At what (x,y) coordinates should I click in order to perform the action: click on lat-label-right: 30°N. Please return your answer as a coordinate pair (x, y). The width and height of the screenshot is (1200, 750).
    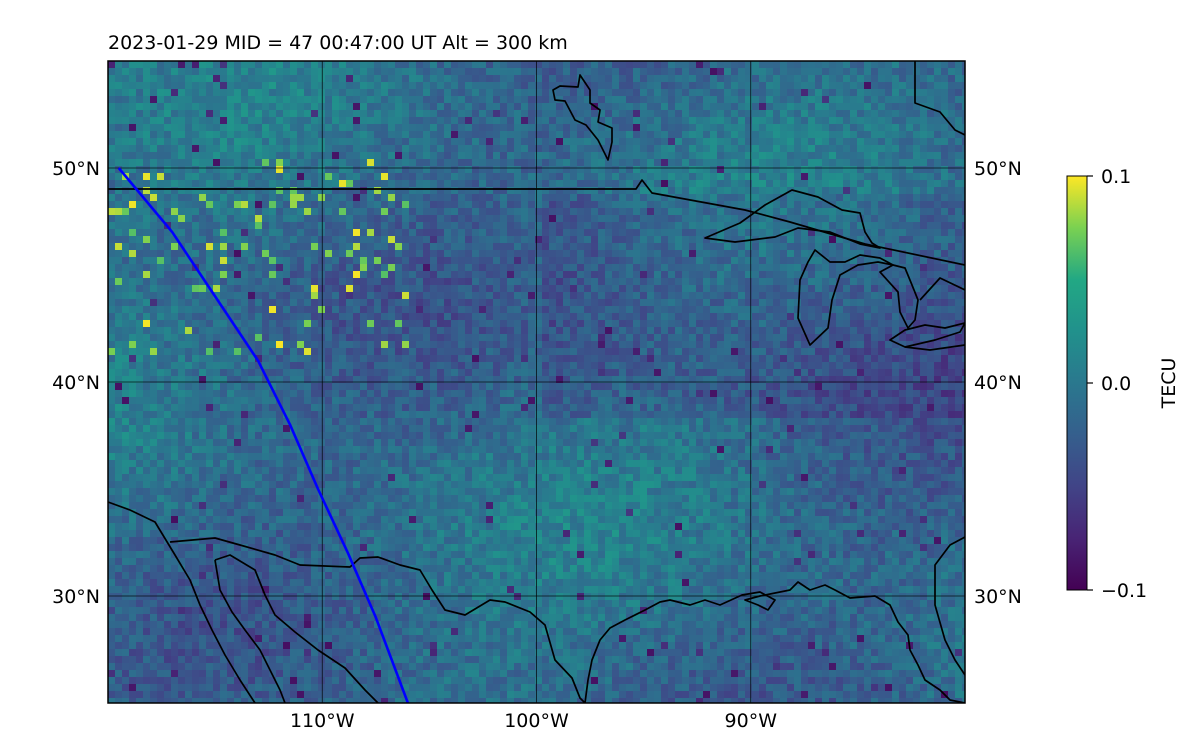
    Looking at the image, I should click on (998, 597).